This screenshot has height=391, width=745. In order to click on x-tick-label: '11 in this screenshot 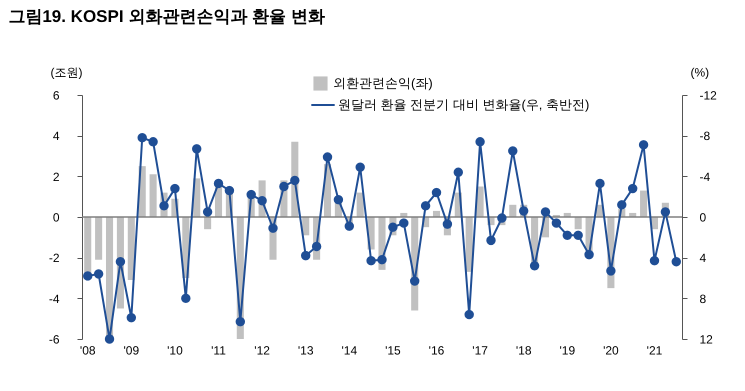, I will do `click(218, 351)`.